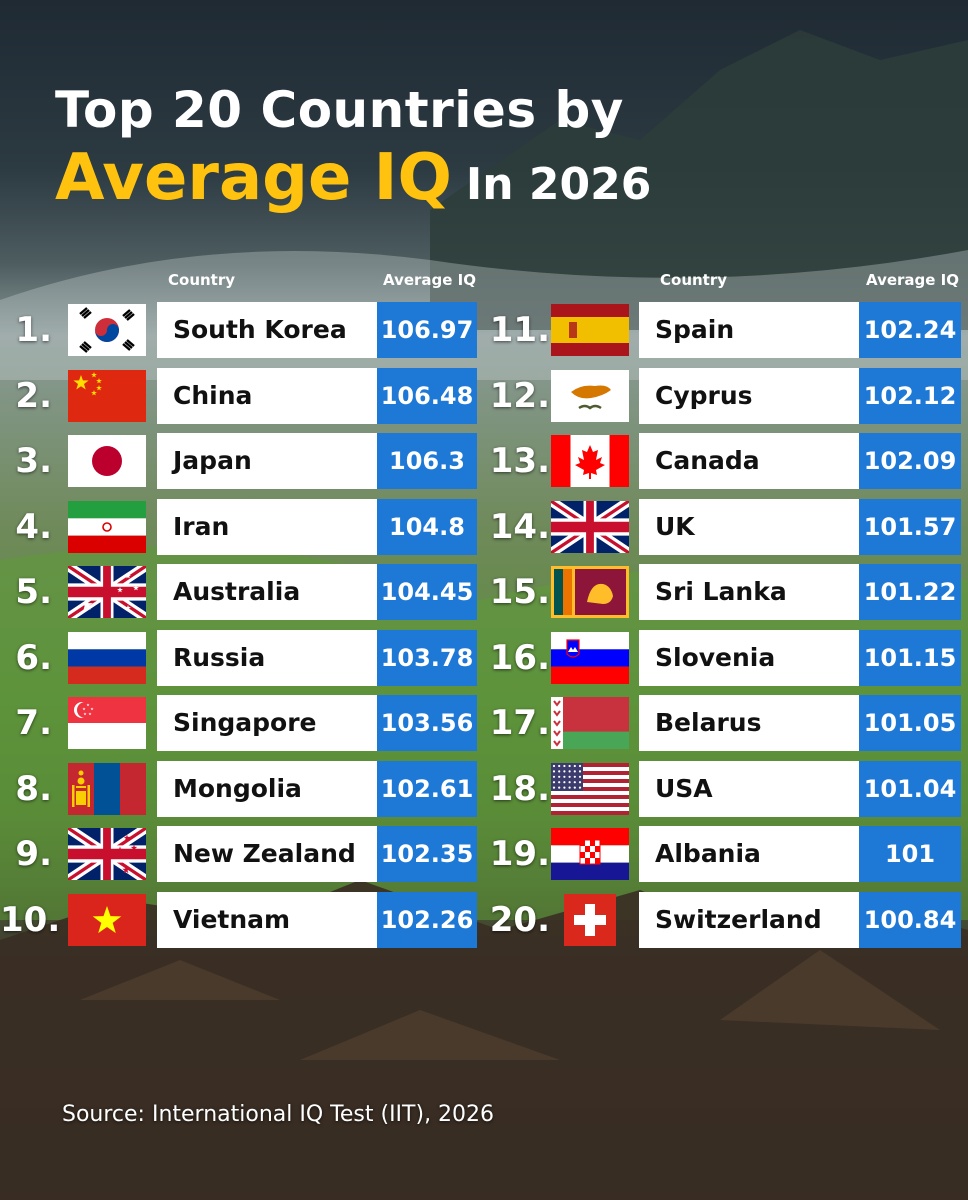 The image size is (968, 1200). I want to click on table-row: 14. UK 101.57, so click(484, 526).